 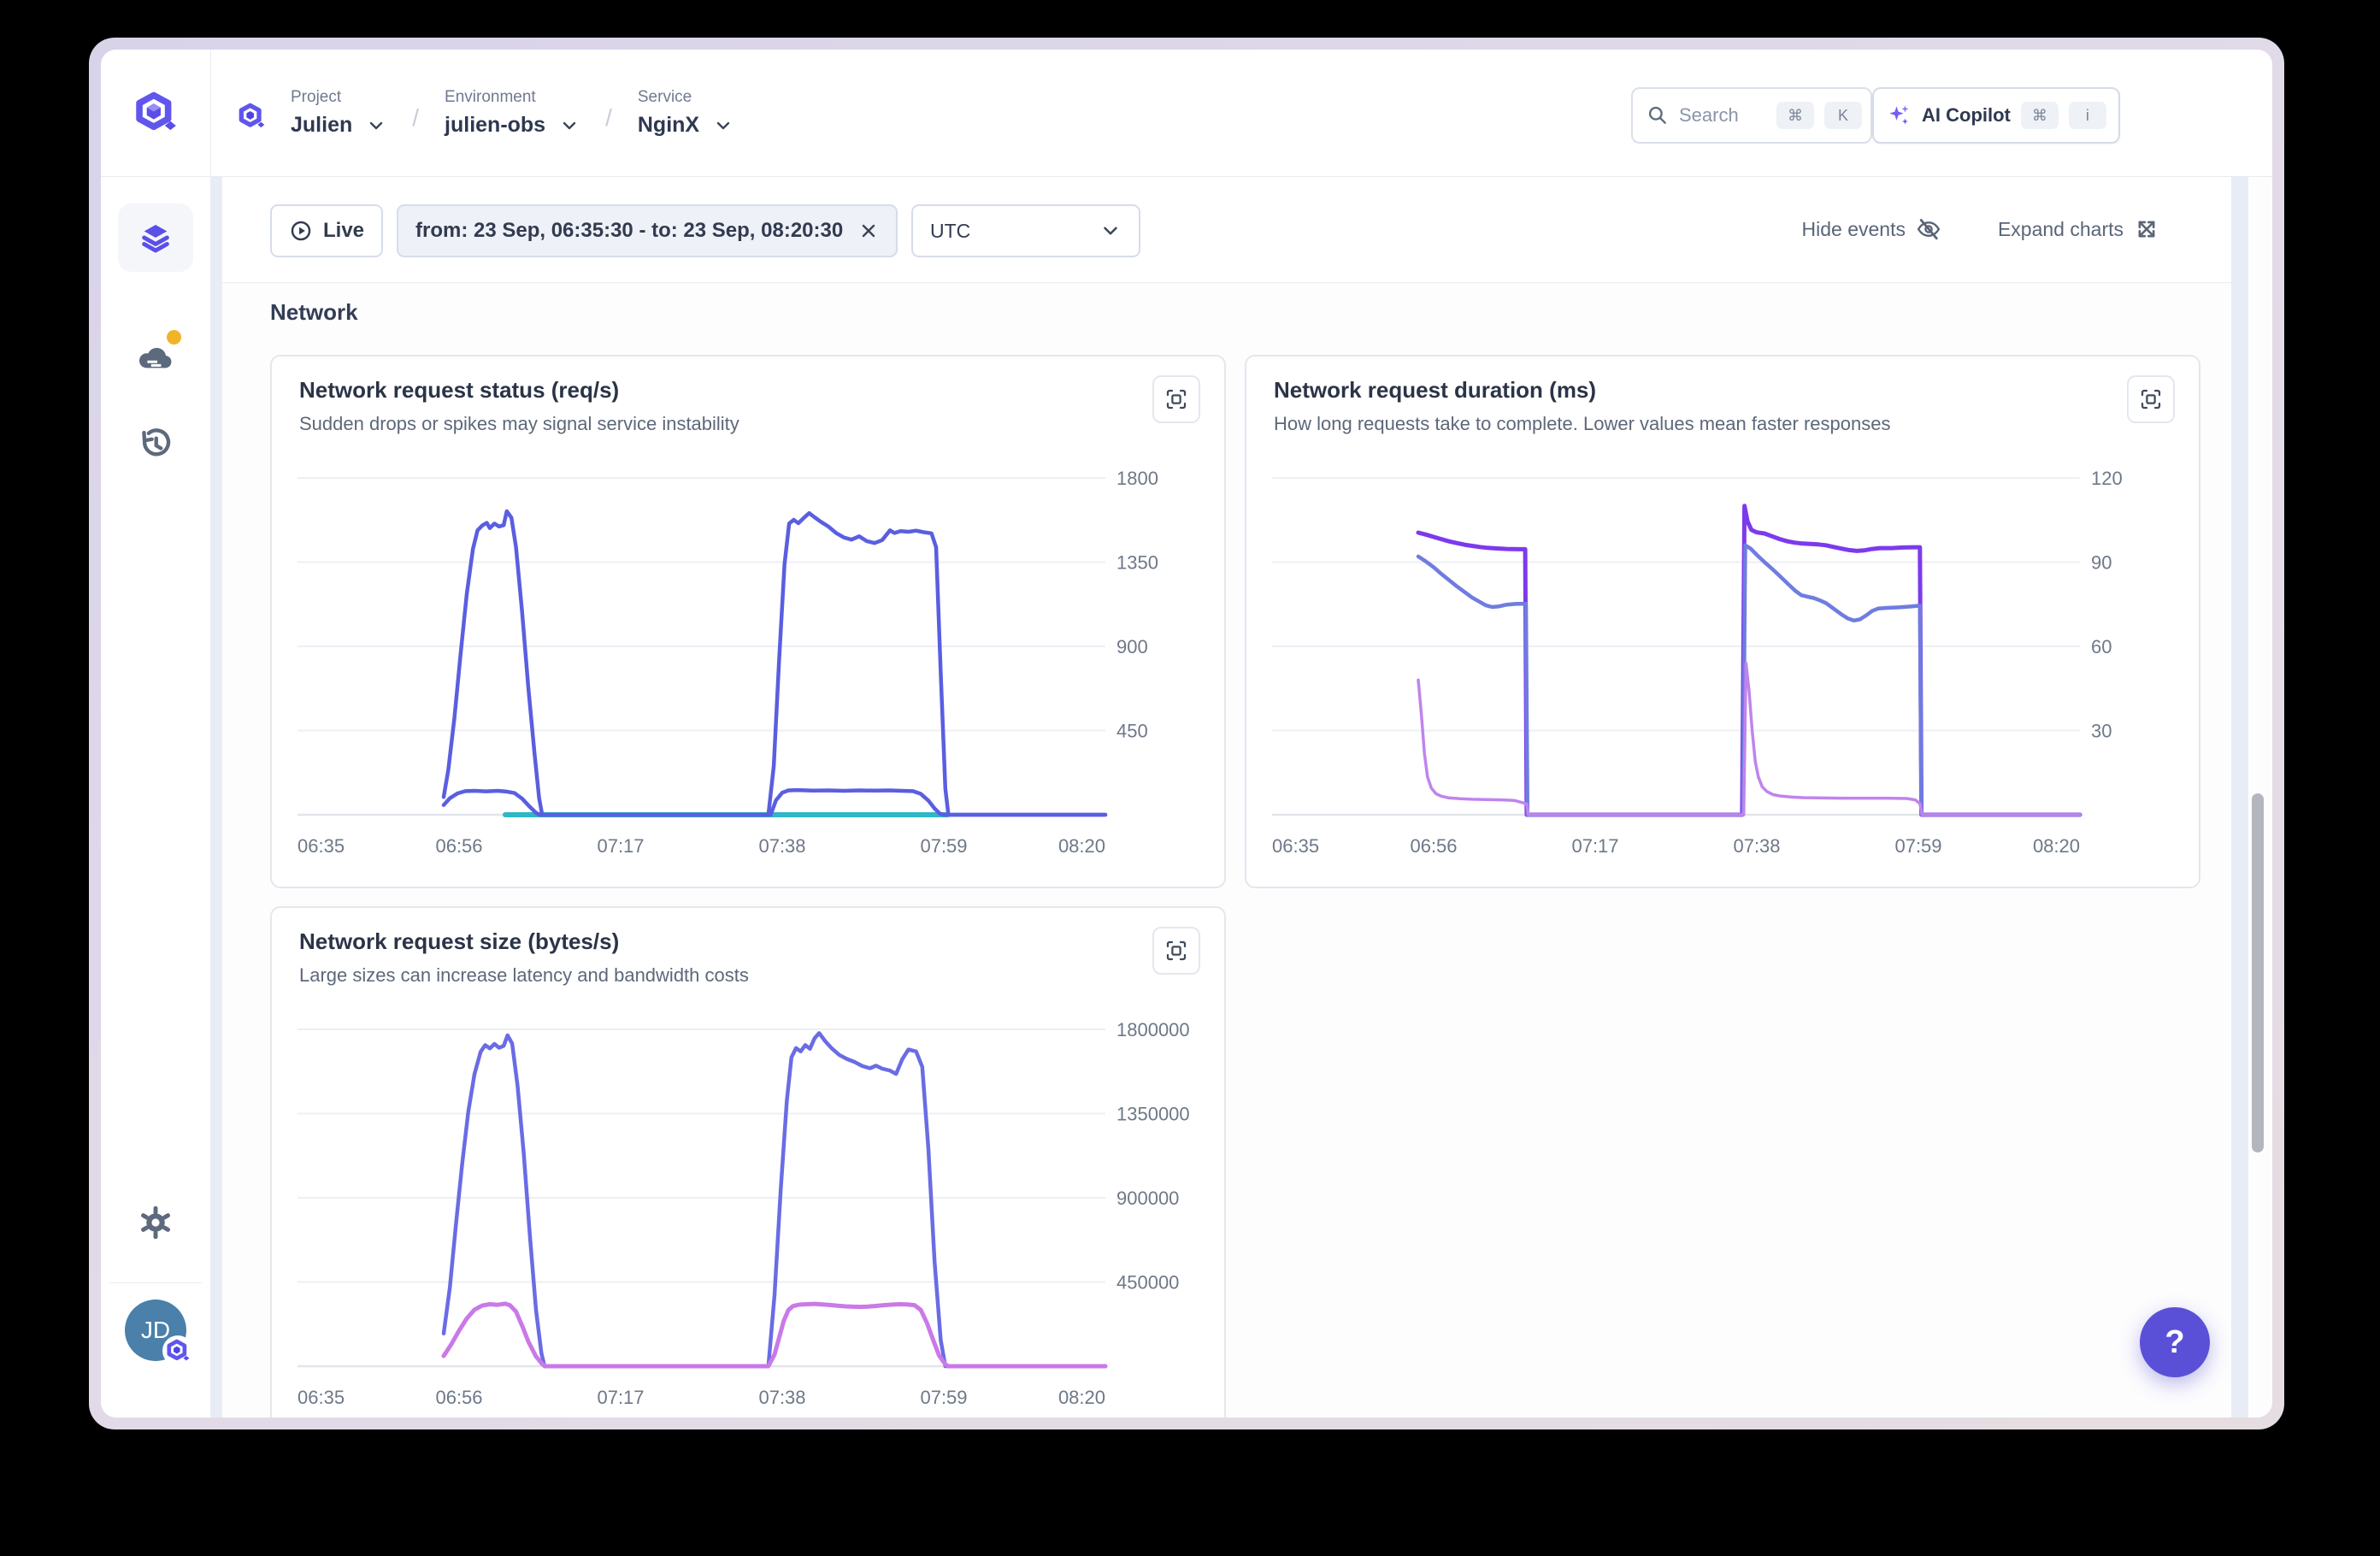 What do you see at coordinates (2102, 646) in the screenshot?
I see `svg-text: 60` at bounding box center [2102, 646].